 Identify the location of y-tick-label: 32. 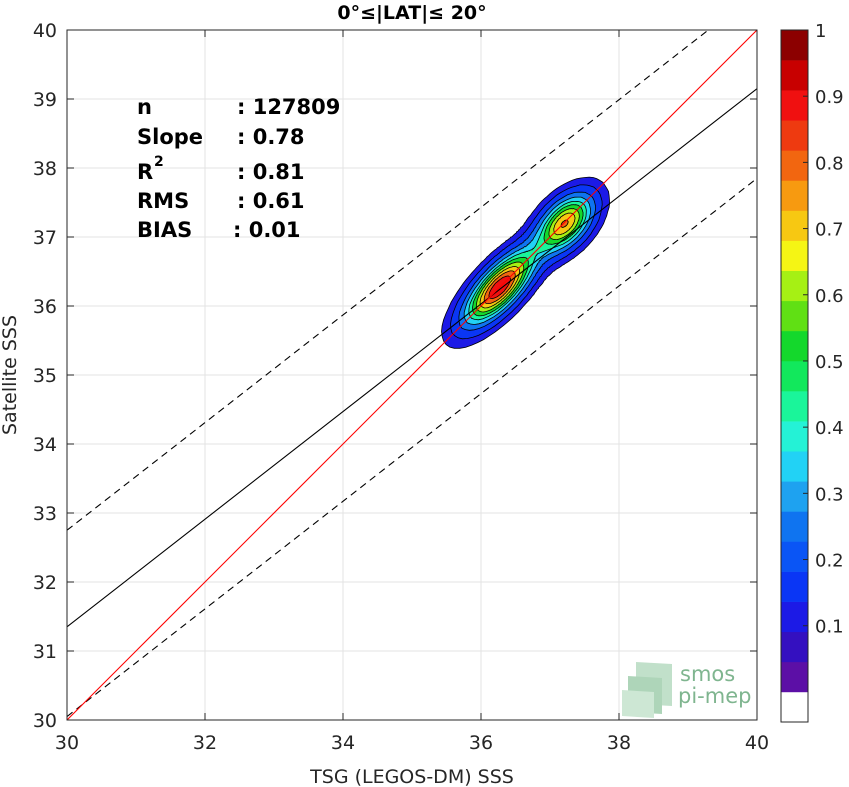
(45, 583).